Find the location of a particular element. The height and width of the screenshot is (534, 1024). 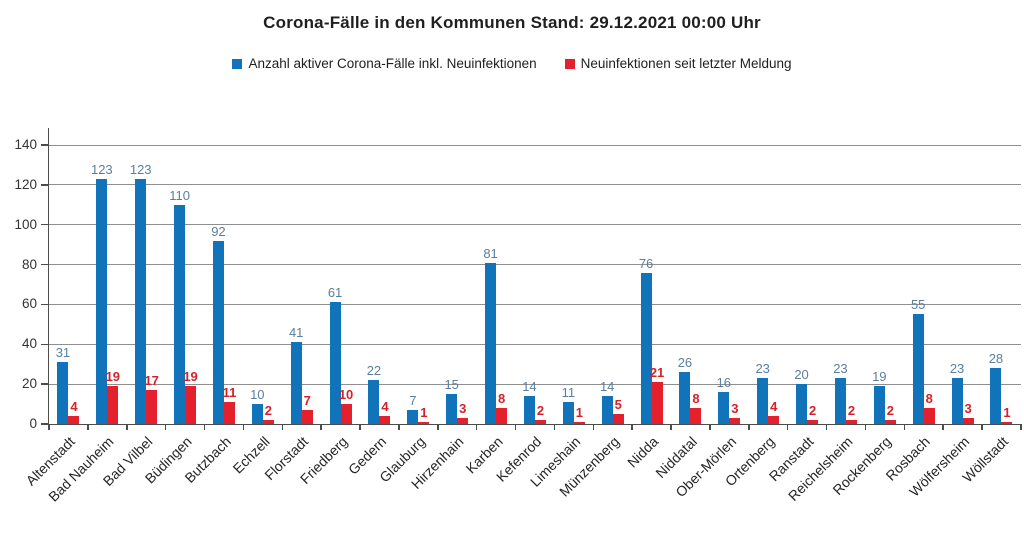

bar-group: 26 8 is located at coordinates (690, 390).